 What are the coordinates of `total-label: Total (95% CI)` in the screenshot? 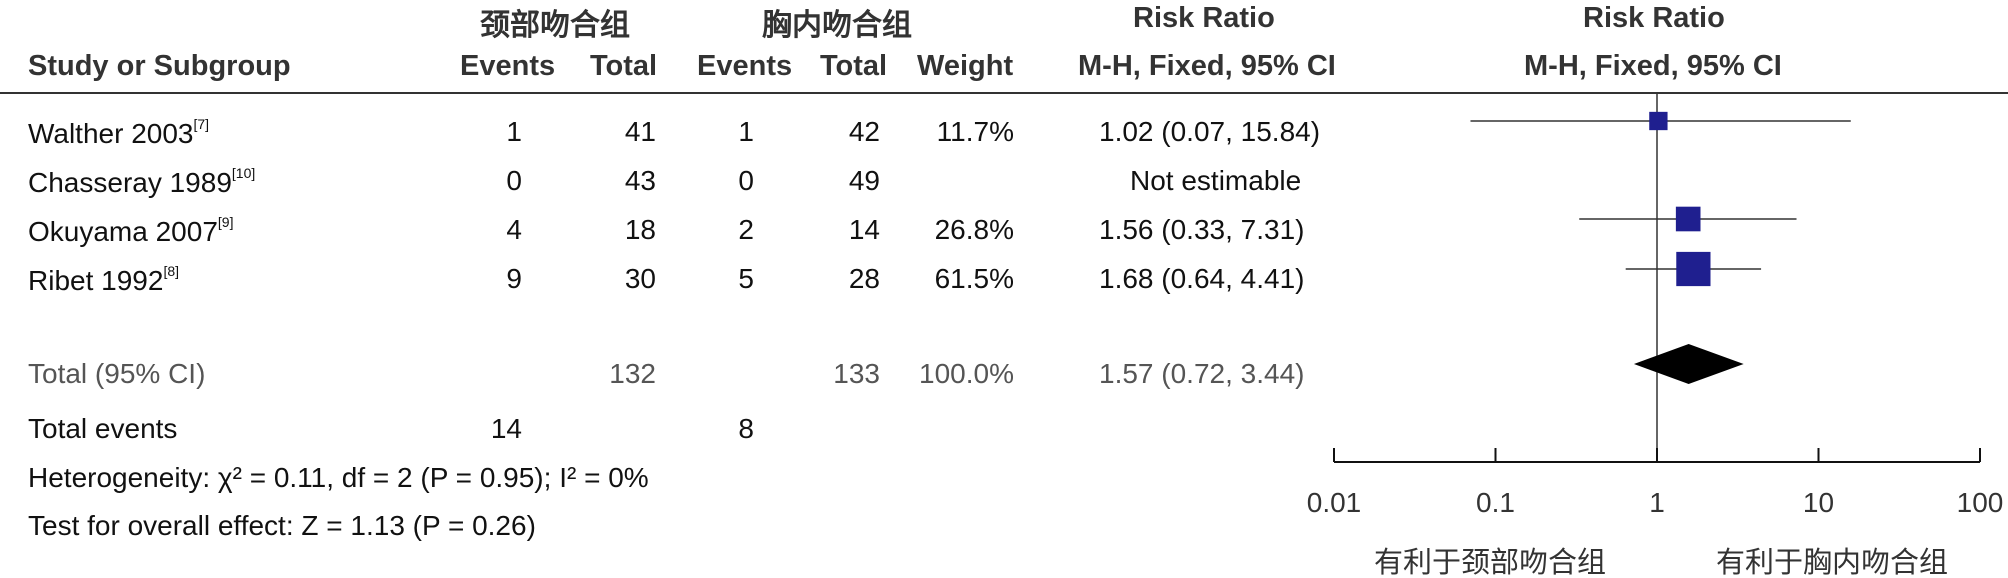 It's located at (117, 373).